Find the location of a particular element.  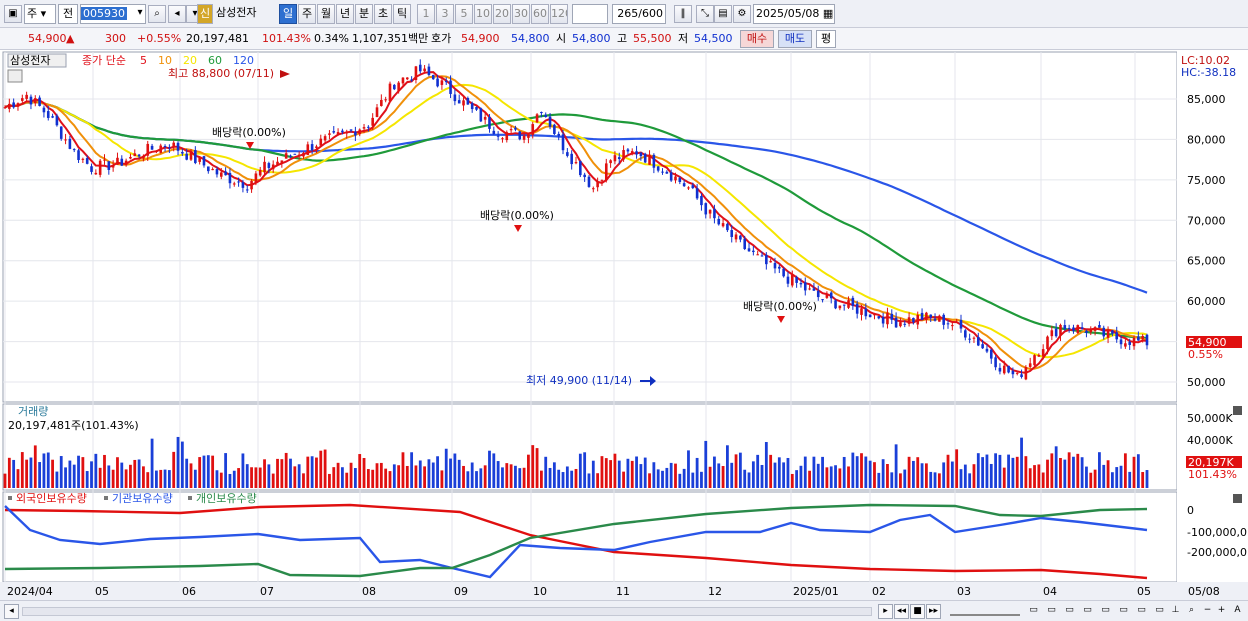

play-icon: ▸ is located at coordinates (885, 611).